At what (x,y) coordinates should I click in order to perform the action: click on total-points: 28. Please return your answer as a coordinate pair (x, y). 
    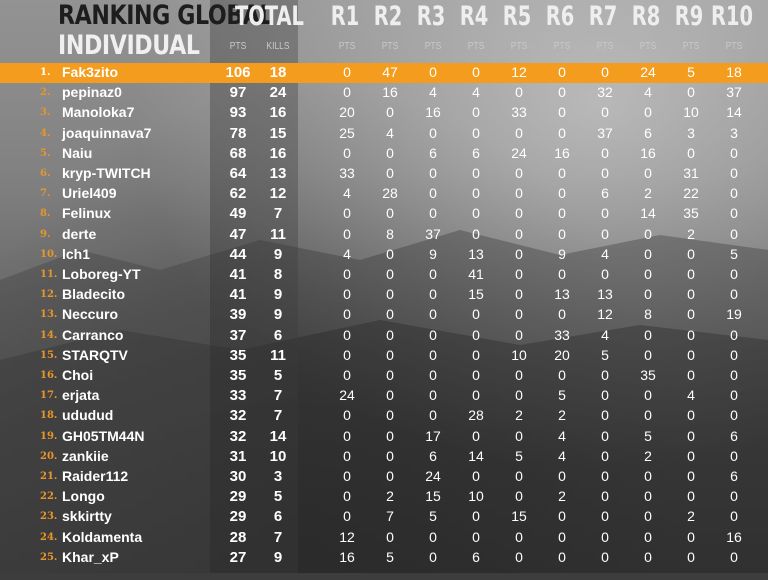
    Looking at the image, I should click on (238, 537).